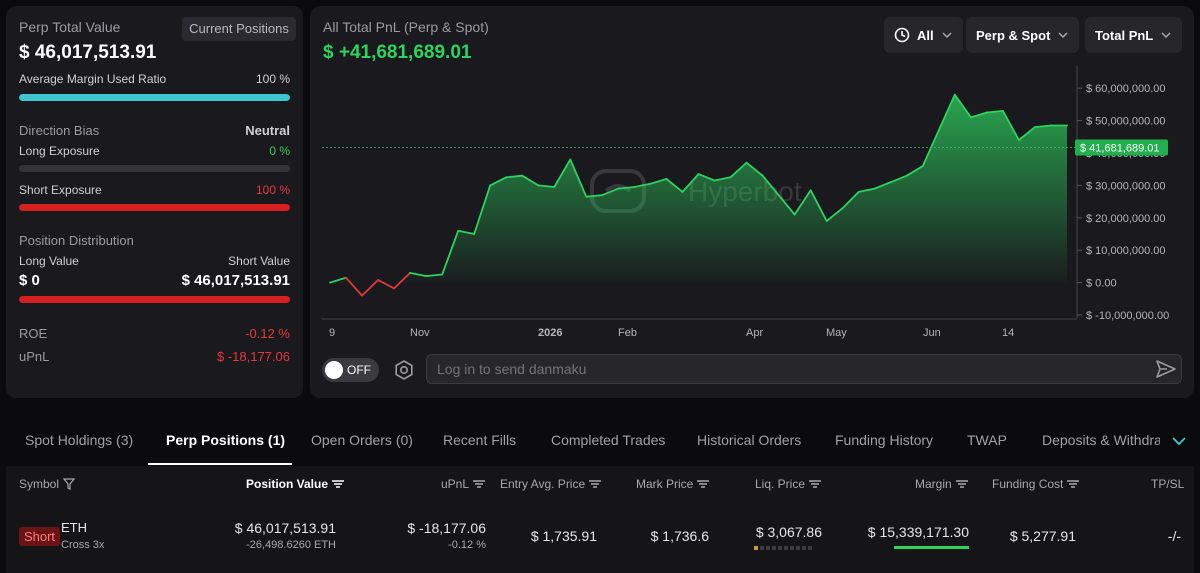 This screenshot has width=1200, height=573. I want to click on col-upnl-label: uPnL, so click(455, 484).